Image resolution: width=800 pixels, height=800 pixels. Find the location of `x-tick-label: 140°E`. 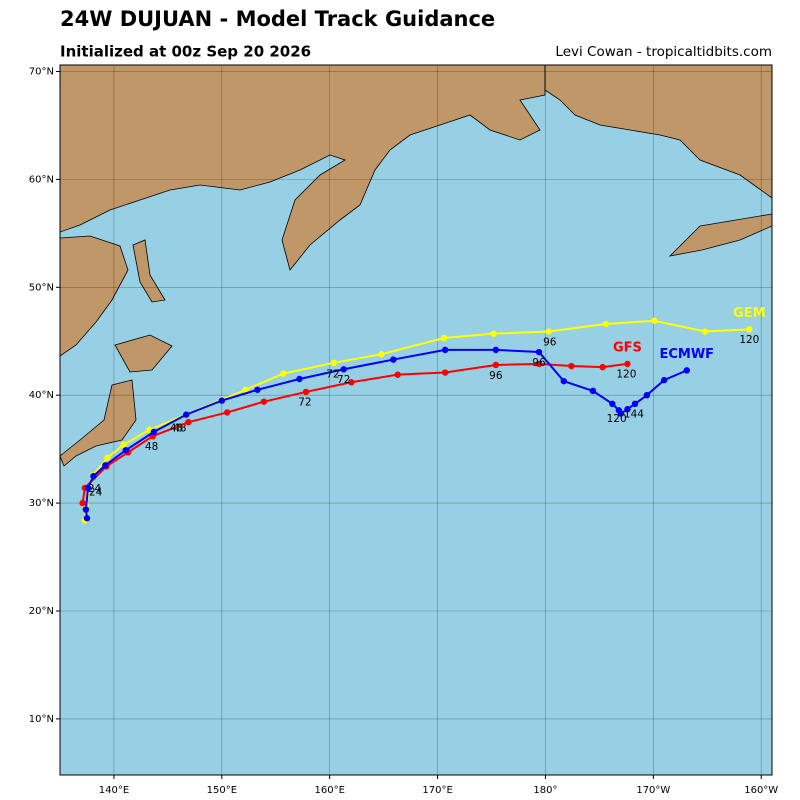

x-tick-label: 140°E is located at coordinates (114, 790).